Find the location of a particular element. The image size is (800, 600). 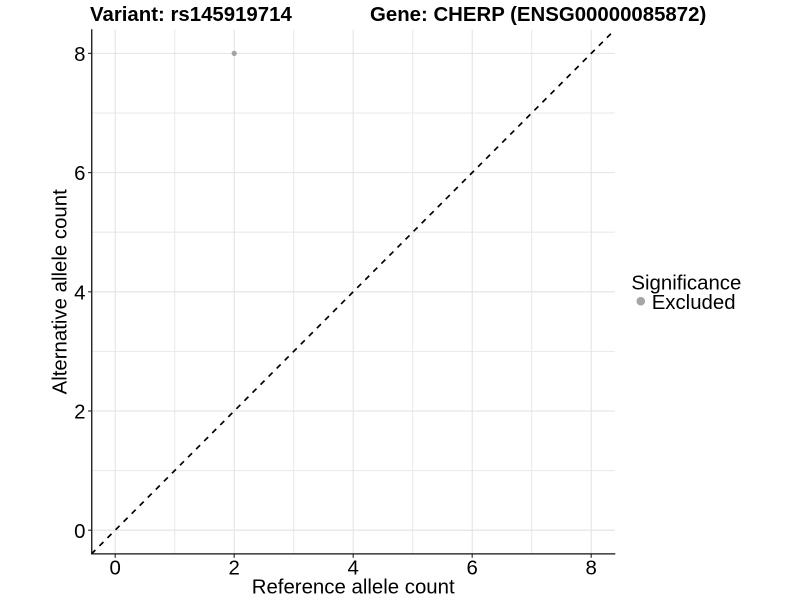

svg-text: Excluded is located at coordinates (694, 303).